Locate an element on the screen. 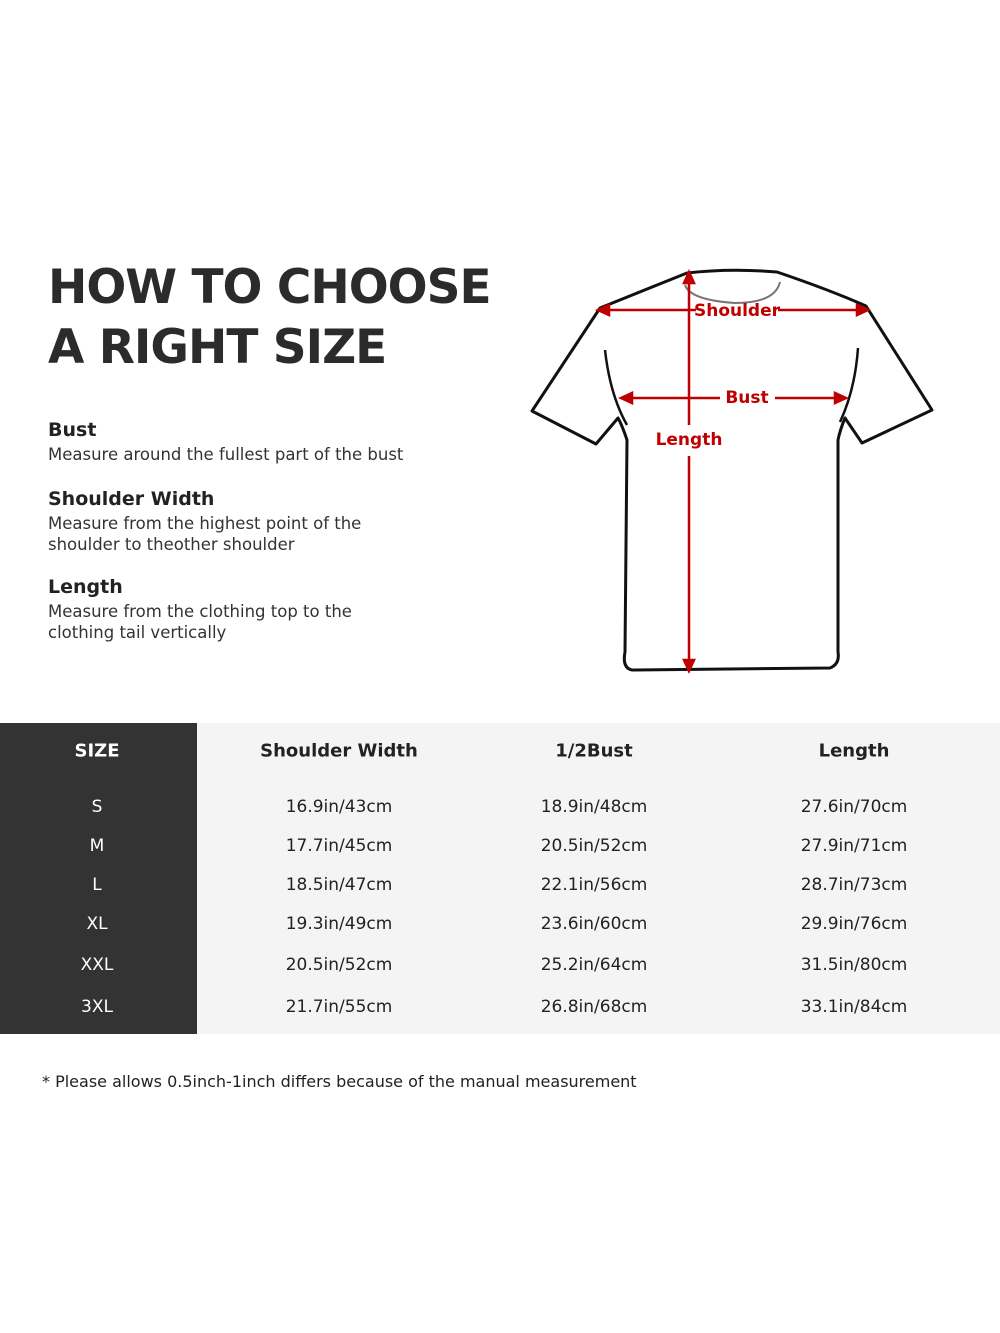 The image size is (1000, 1333). table-cell: 17.7in/45cm is located at coordinates (339, 846).